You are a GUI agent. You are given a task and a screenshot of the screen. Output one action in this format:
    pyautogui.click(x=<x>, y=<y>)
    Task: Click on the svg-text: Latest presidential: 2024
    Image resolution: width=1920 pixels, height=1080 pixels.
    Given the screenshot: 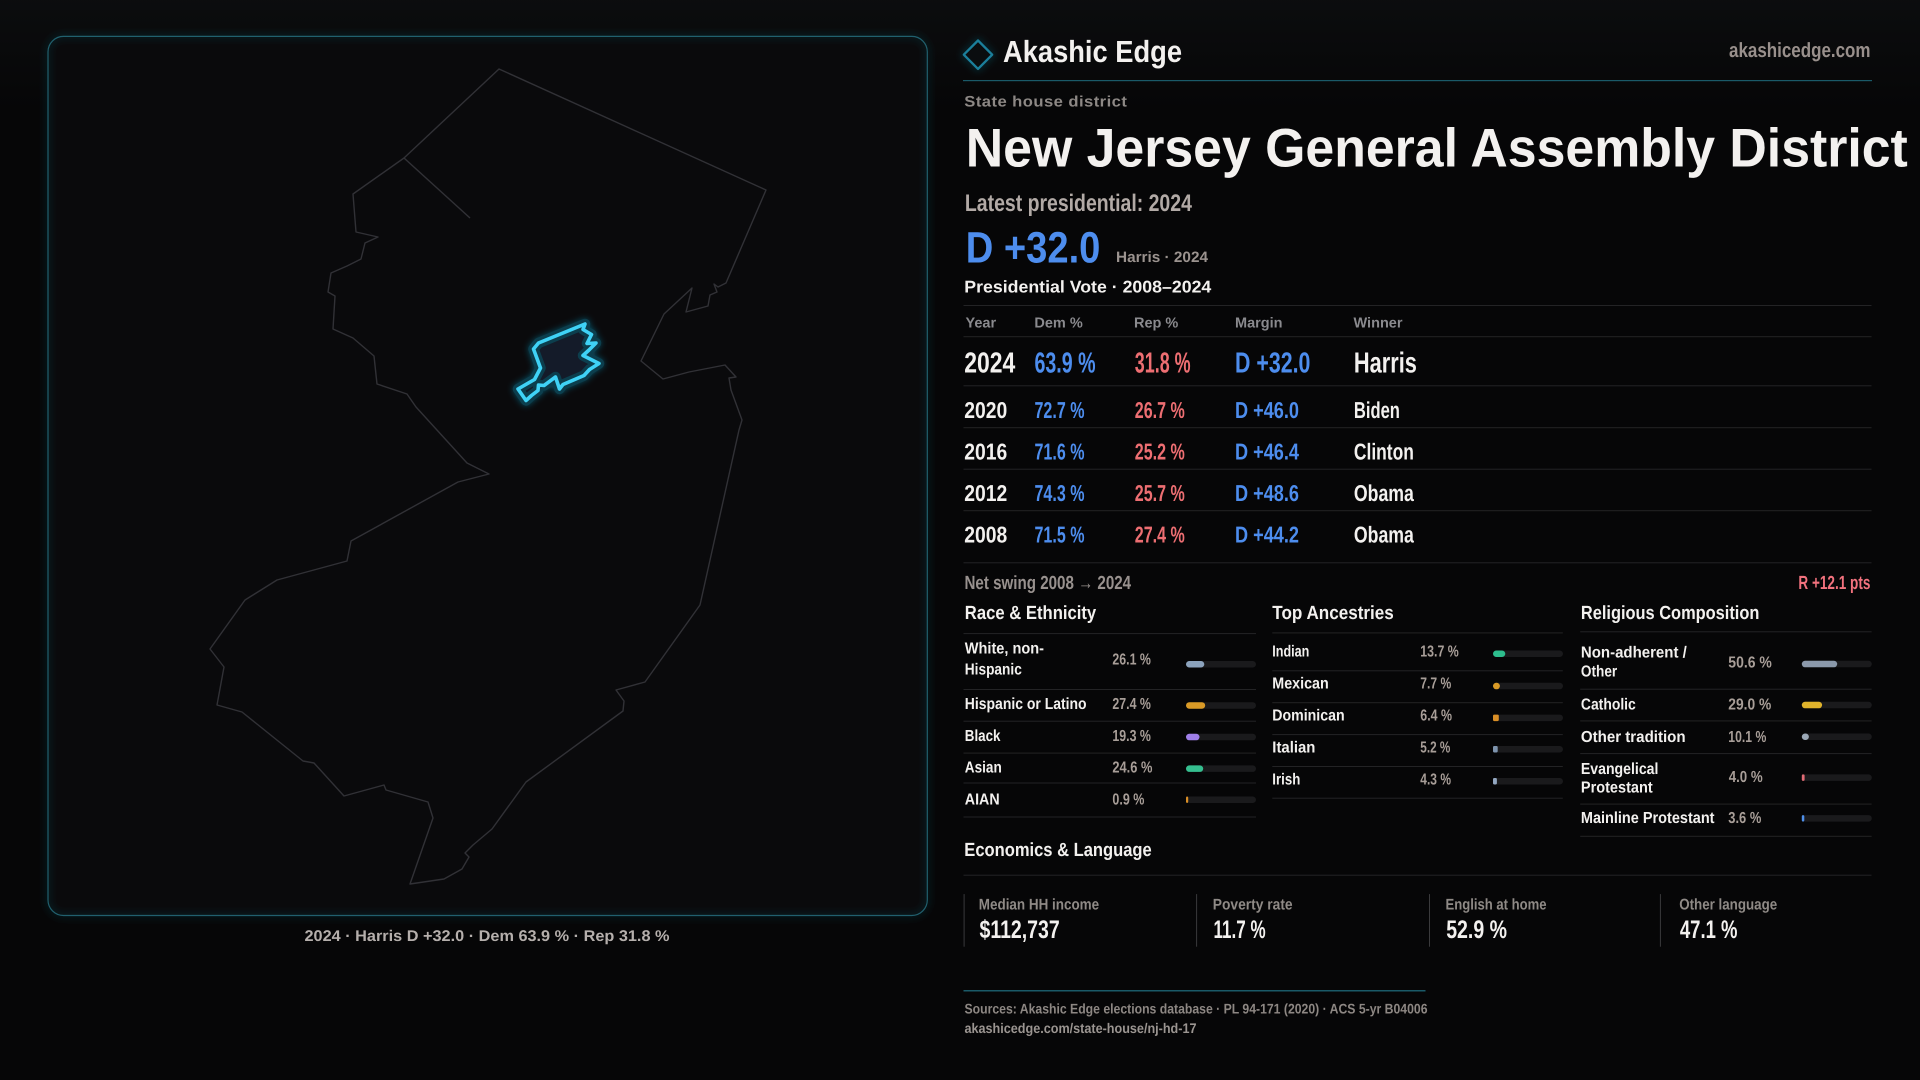 What is the action you would take?
    pyautogui.click(x=1079, y=203)
    